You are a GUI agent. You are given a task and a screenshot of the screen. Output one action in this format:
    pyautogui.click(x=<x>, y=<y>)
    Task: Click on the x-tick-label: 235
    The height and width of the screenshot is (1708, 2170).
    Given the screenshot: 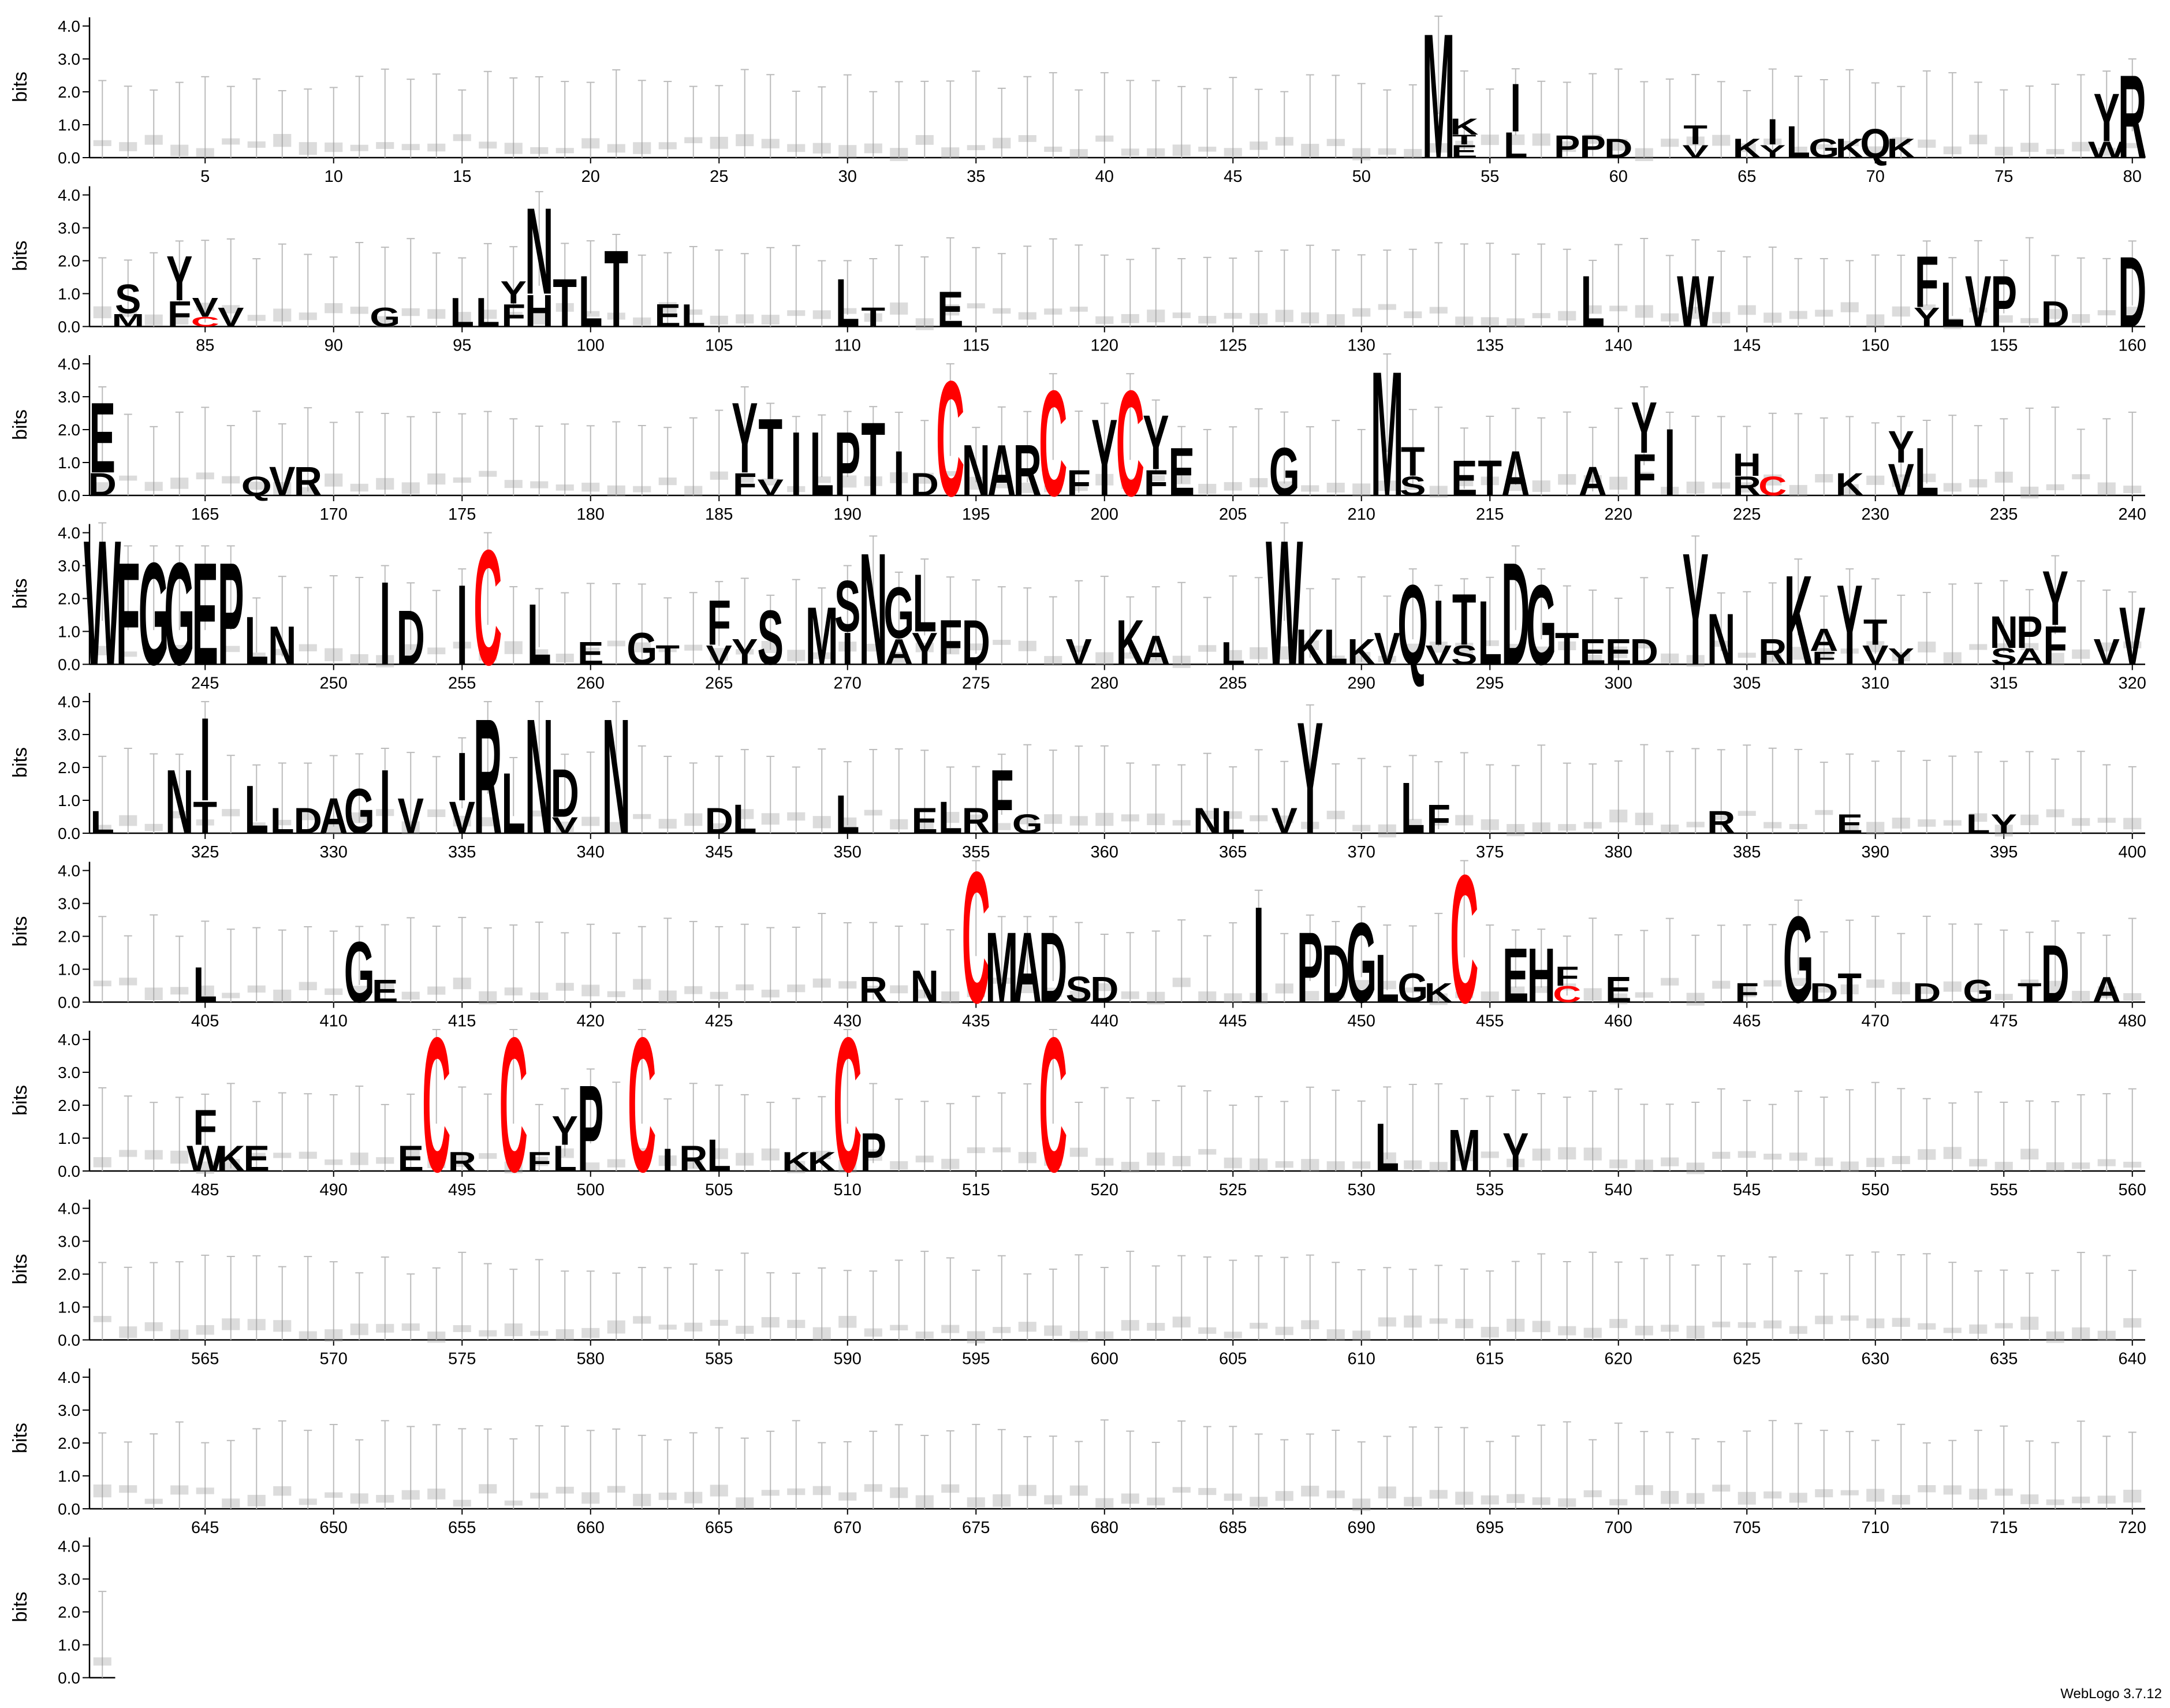 What is the action you would take?
    pyautogui.click(x=2004, y=514)
    